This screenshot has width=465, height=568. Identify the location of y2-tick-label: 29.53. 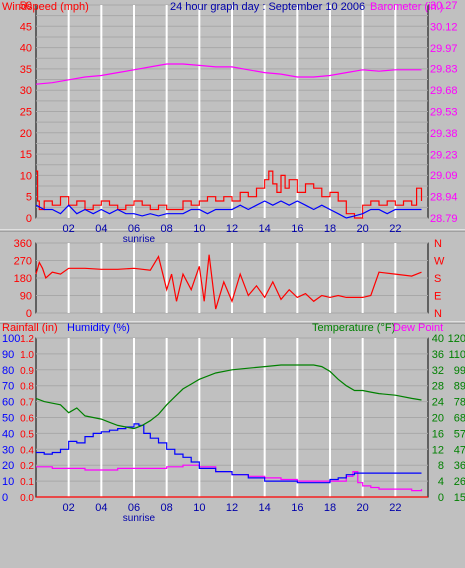
(444, 113).